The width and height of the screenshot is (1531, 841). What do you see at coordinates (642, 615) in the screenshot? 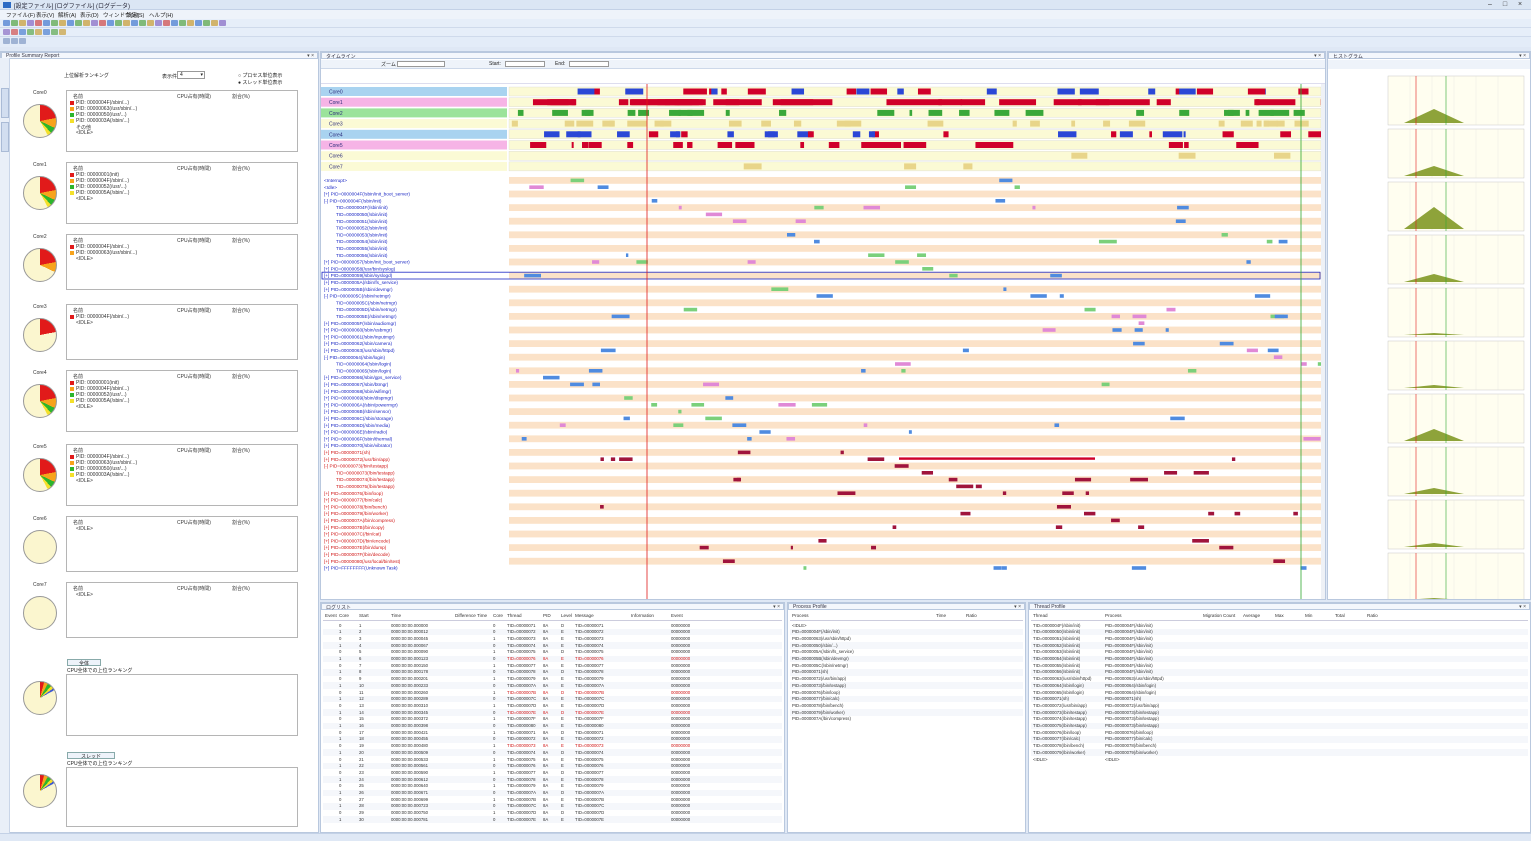
I see `column-header: Information` at bounding box center [642, 615].